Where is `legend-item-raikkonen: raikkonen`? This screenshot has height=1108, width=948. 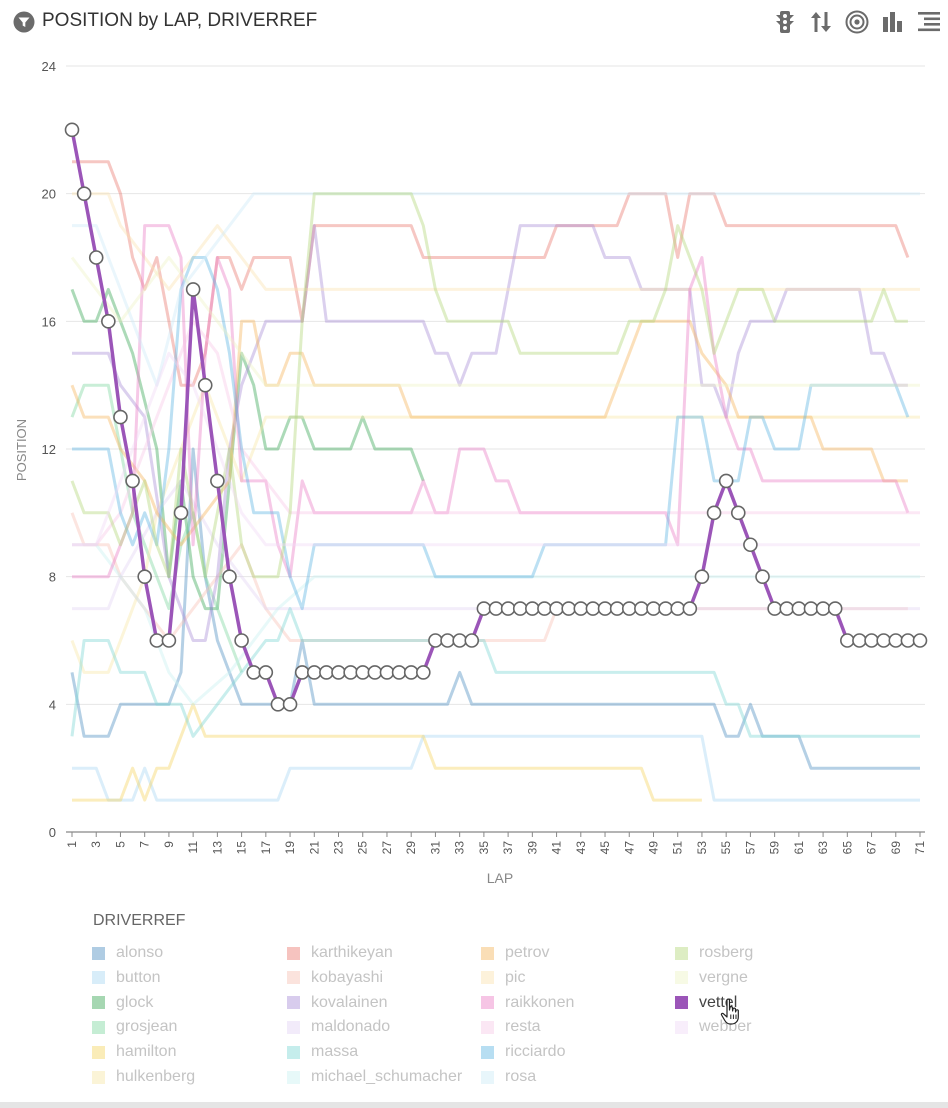 legend-item-raikkonen: raikkonen is located at coordinates (527, 1003).